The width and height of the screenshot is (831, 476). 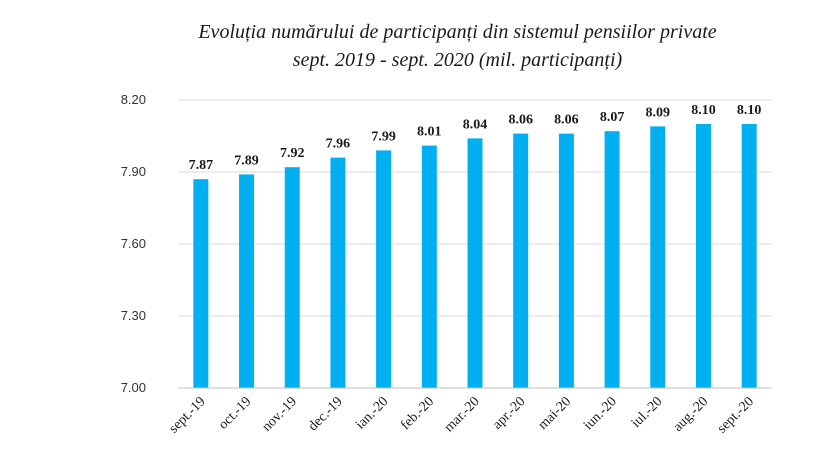 What do you see at coordinates (736, 415) in the screenshot?
I see `x-tick-label: sept.-20` at bounding box center [736, 415].